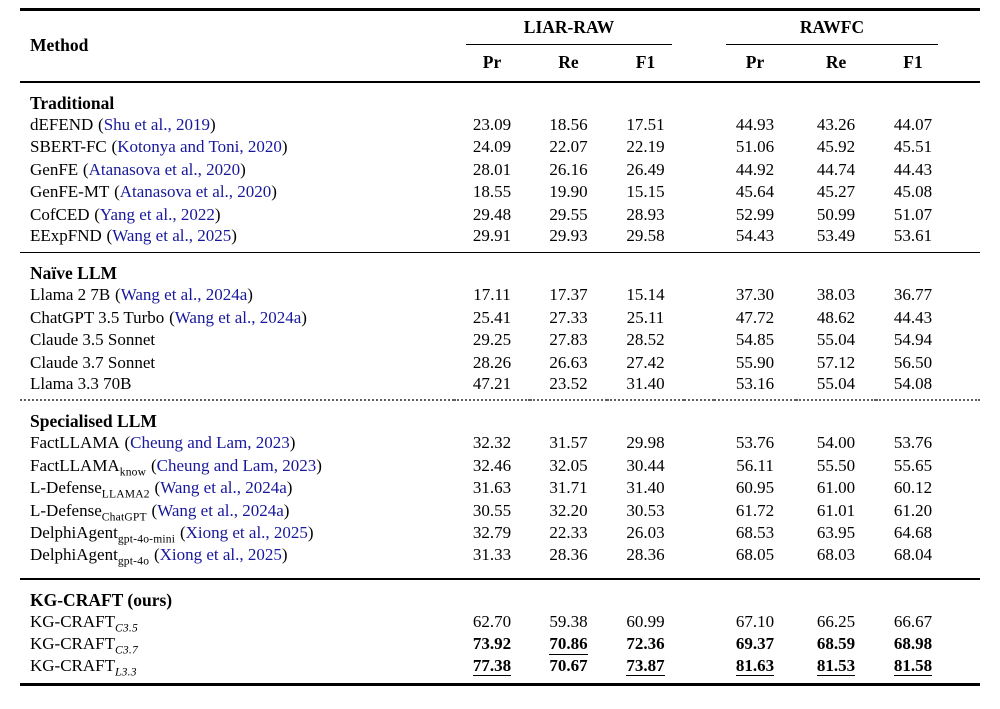  I want to click on metric-value: 60.95, so click(755, 488).